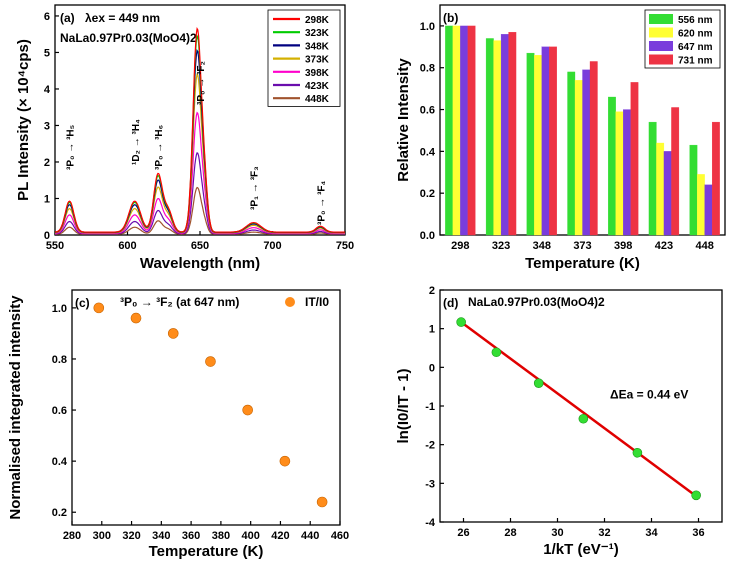 This screenshot has height=565, width=735. Describe the element at coordinates (604, 533) in the screenshot. I see `d-x-tick-label: 32` at that location.